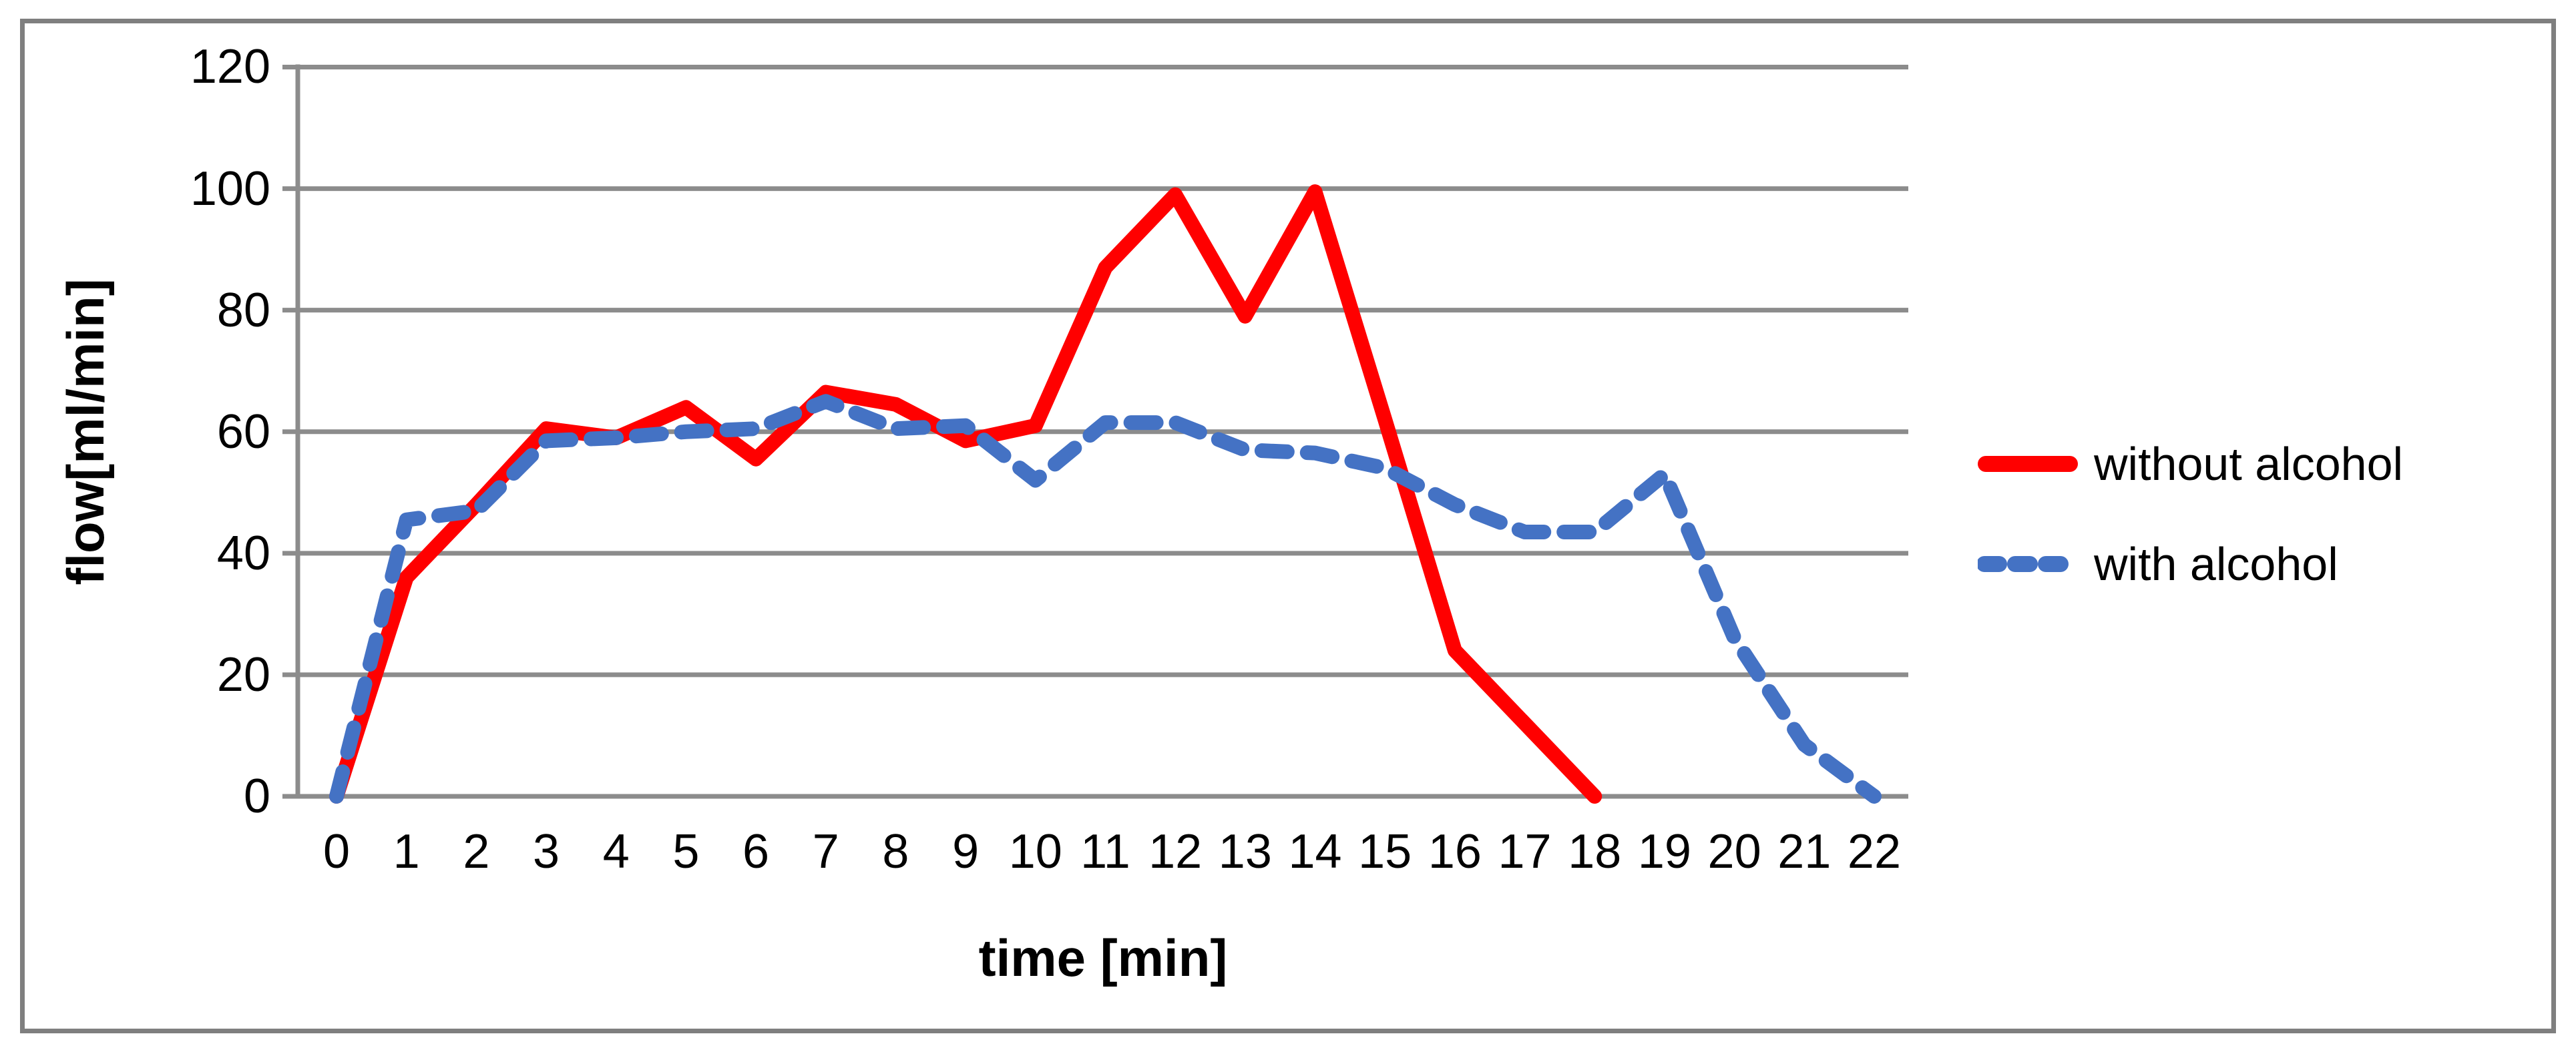 The image size is (2576, 1052). I want to click on legend-line-sample-solid-icon, so click(2028, 464).